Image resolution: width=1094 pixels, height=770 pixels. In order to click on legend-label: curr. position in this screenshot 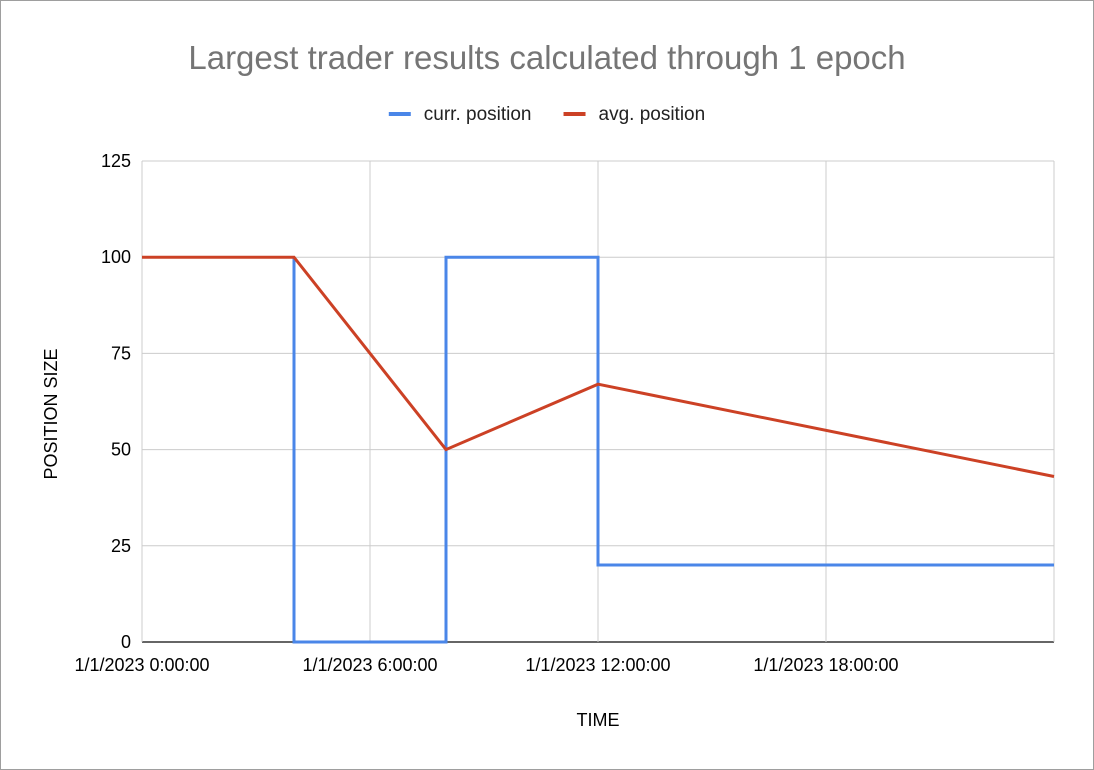, I will do `click(478, 114)`.